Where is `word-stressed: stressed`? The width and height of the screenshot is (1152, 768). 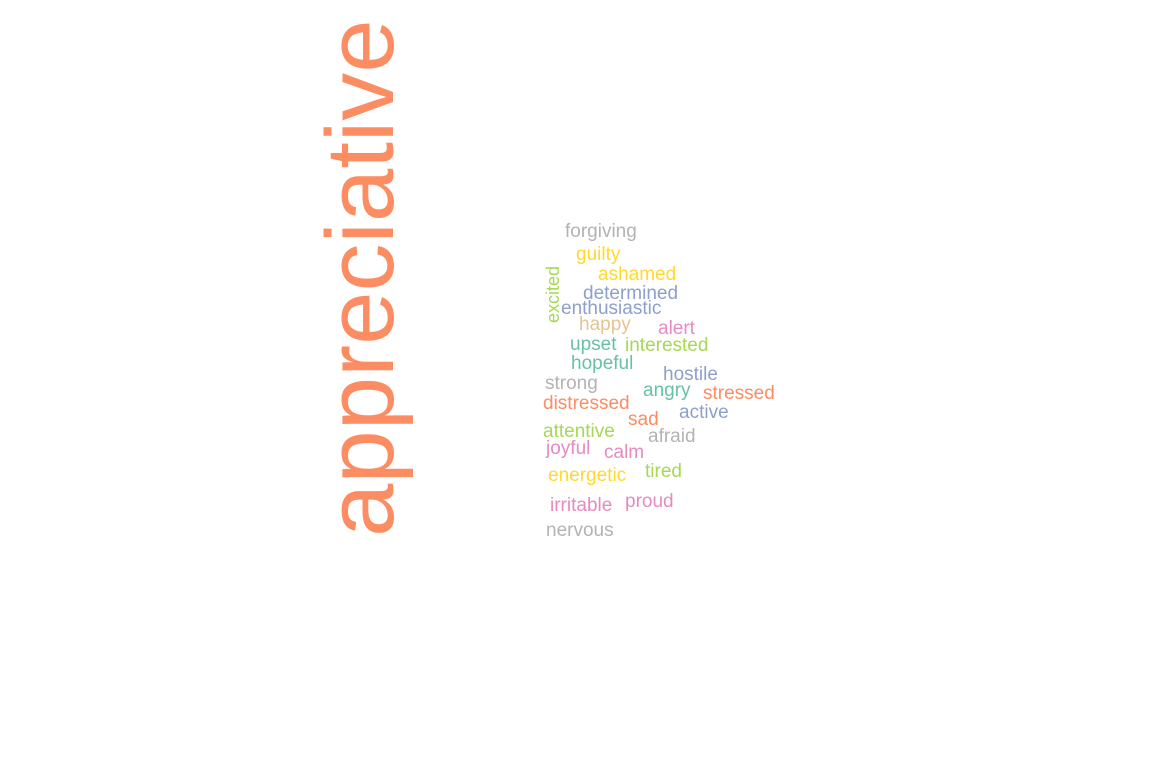 word-stressed: stressed is located at coordinates (739, 393).